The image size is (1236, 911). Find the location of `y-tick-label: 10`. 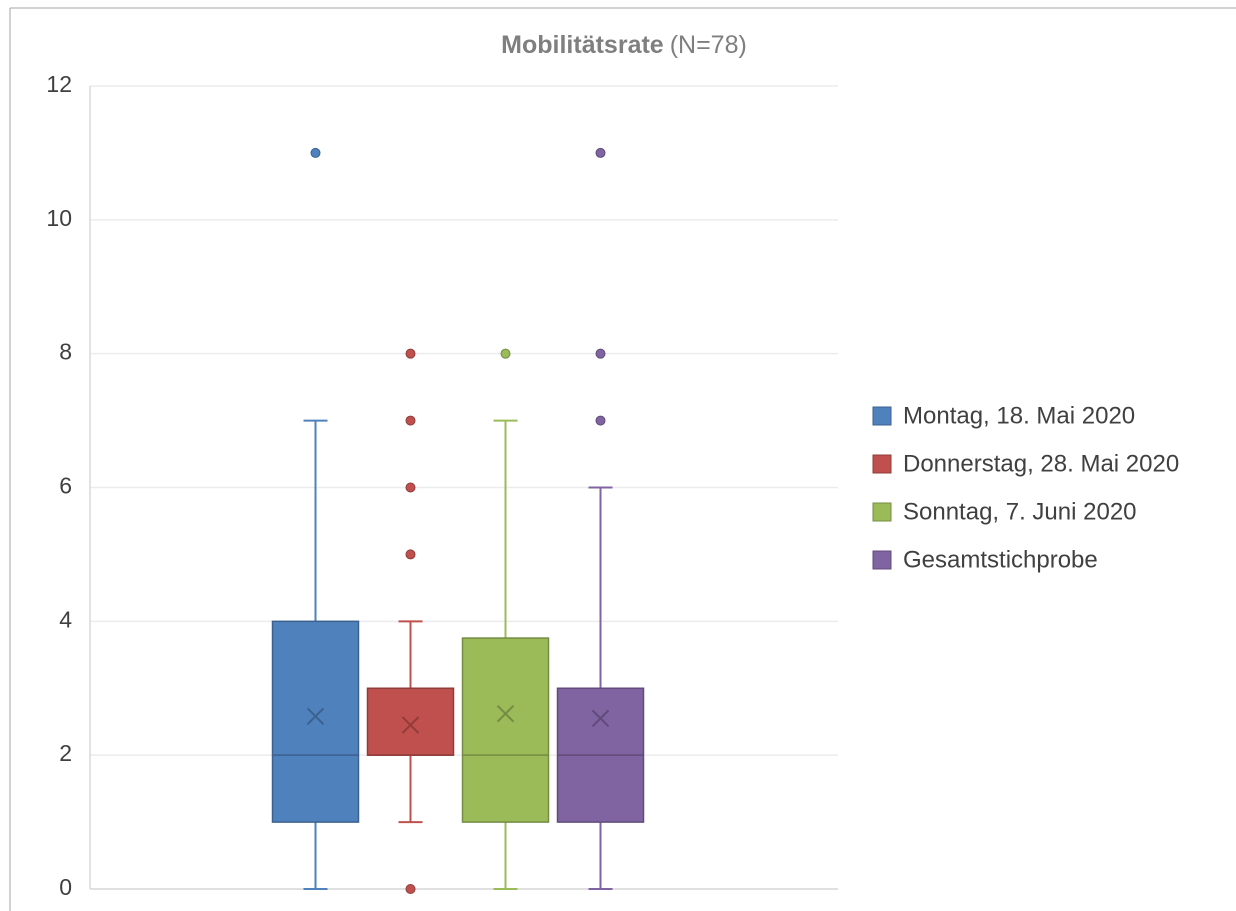

y-tick-label: 10 is located at coordinates (59, 218).